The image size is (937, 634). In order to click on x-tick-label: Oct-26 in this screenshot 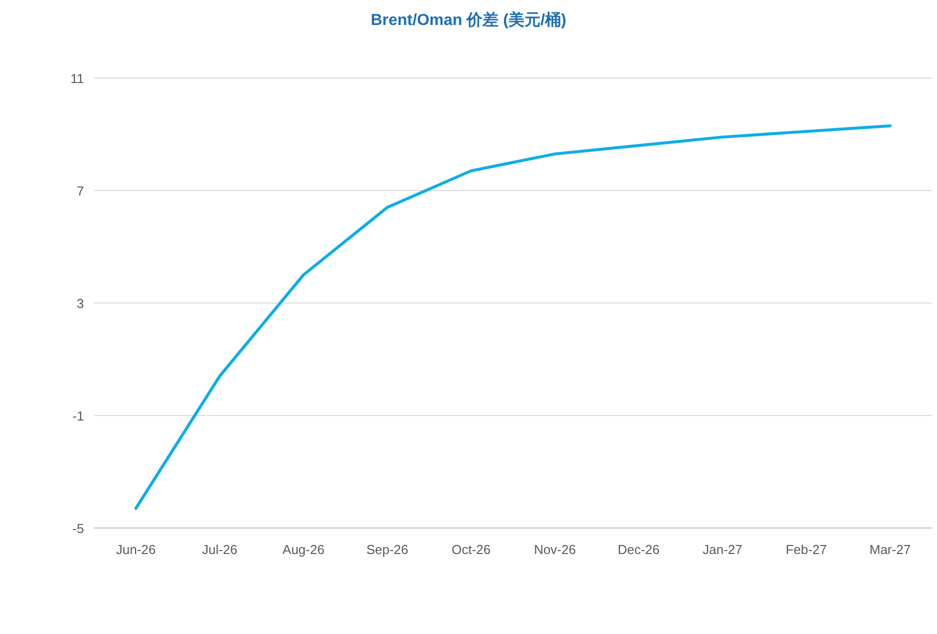, I will do `click(471, 549)`.